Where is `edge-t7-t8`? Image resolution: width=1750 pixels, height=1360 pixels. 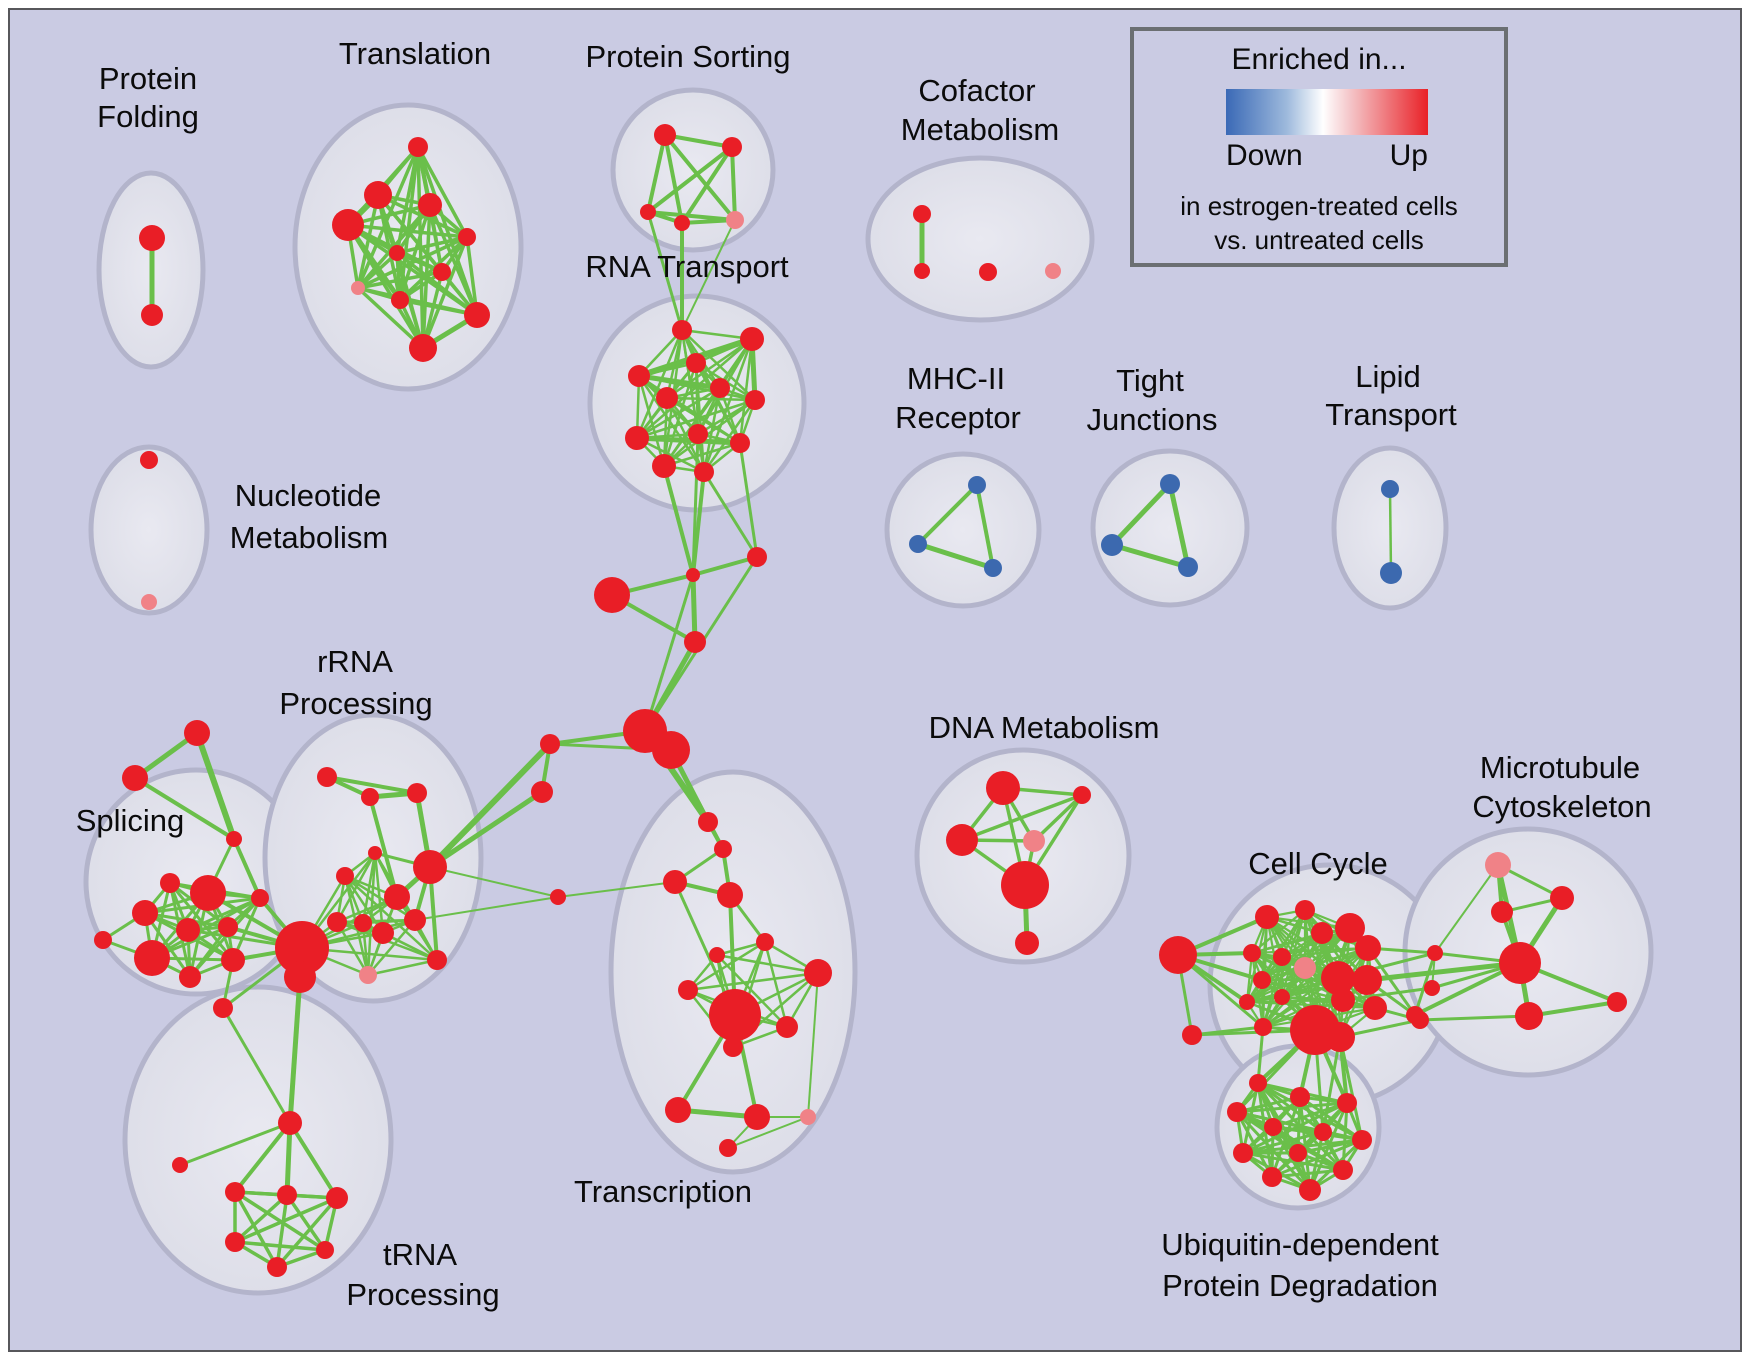
edge-t7-t8 is located at coordinates (400, 280).